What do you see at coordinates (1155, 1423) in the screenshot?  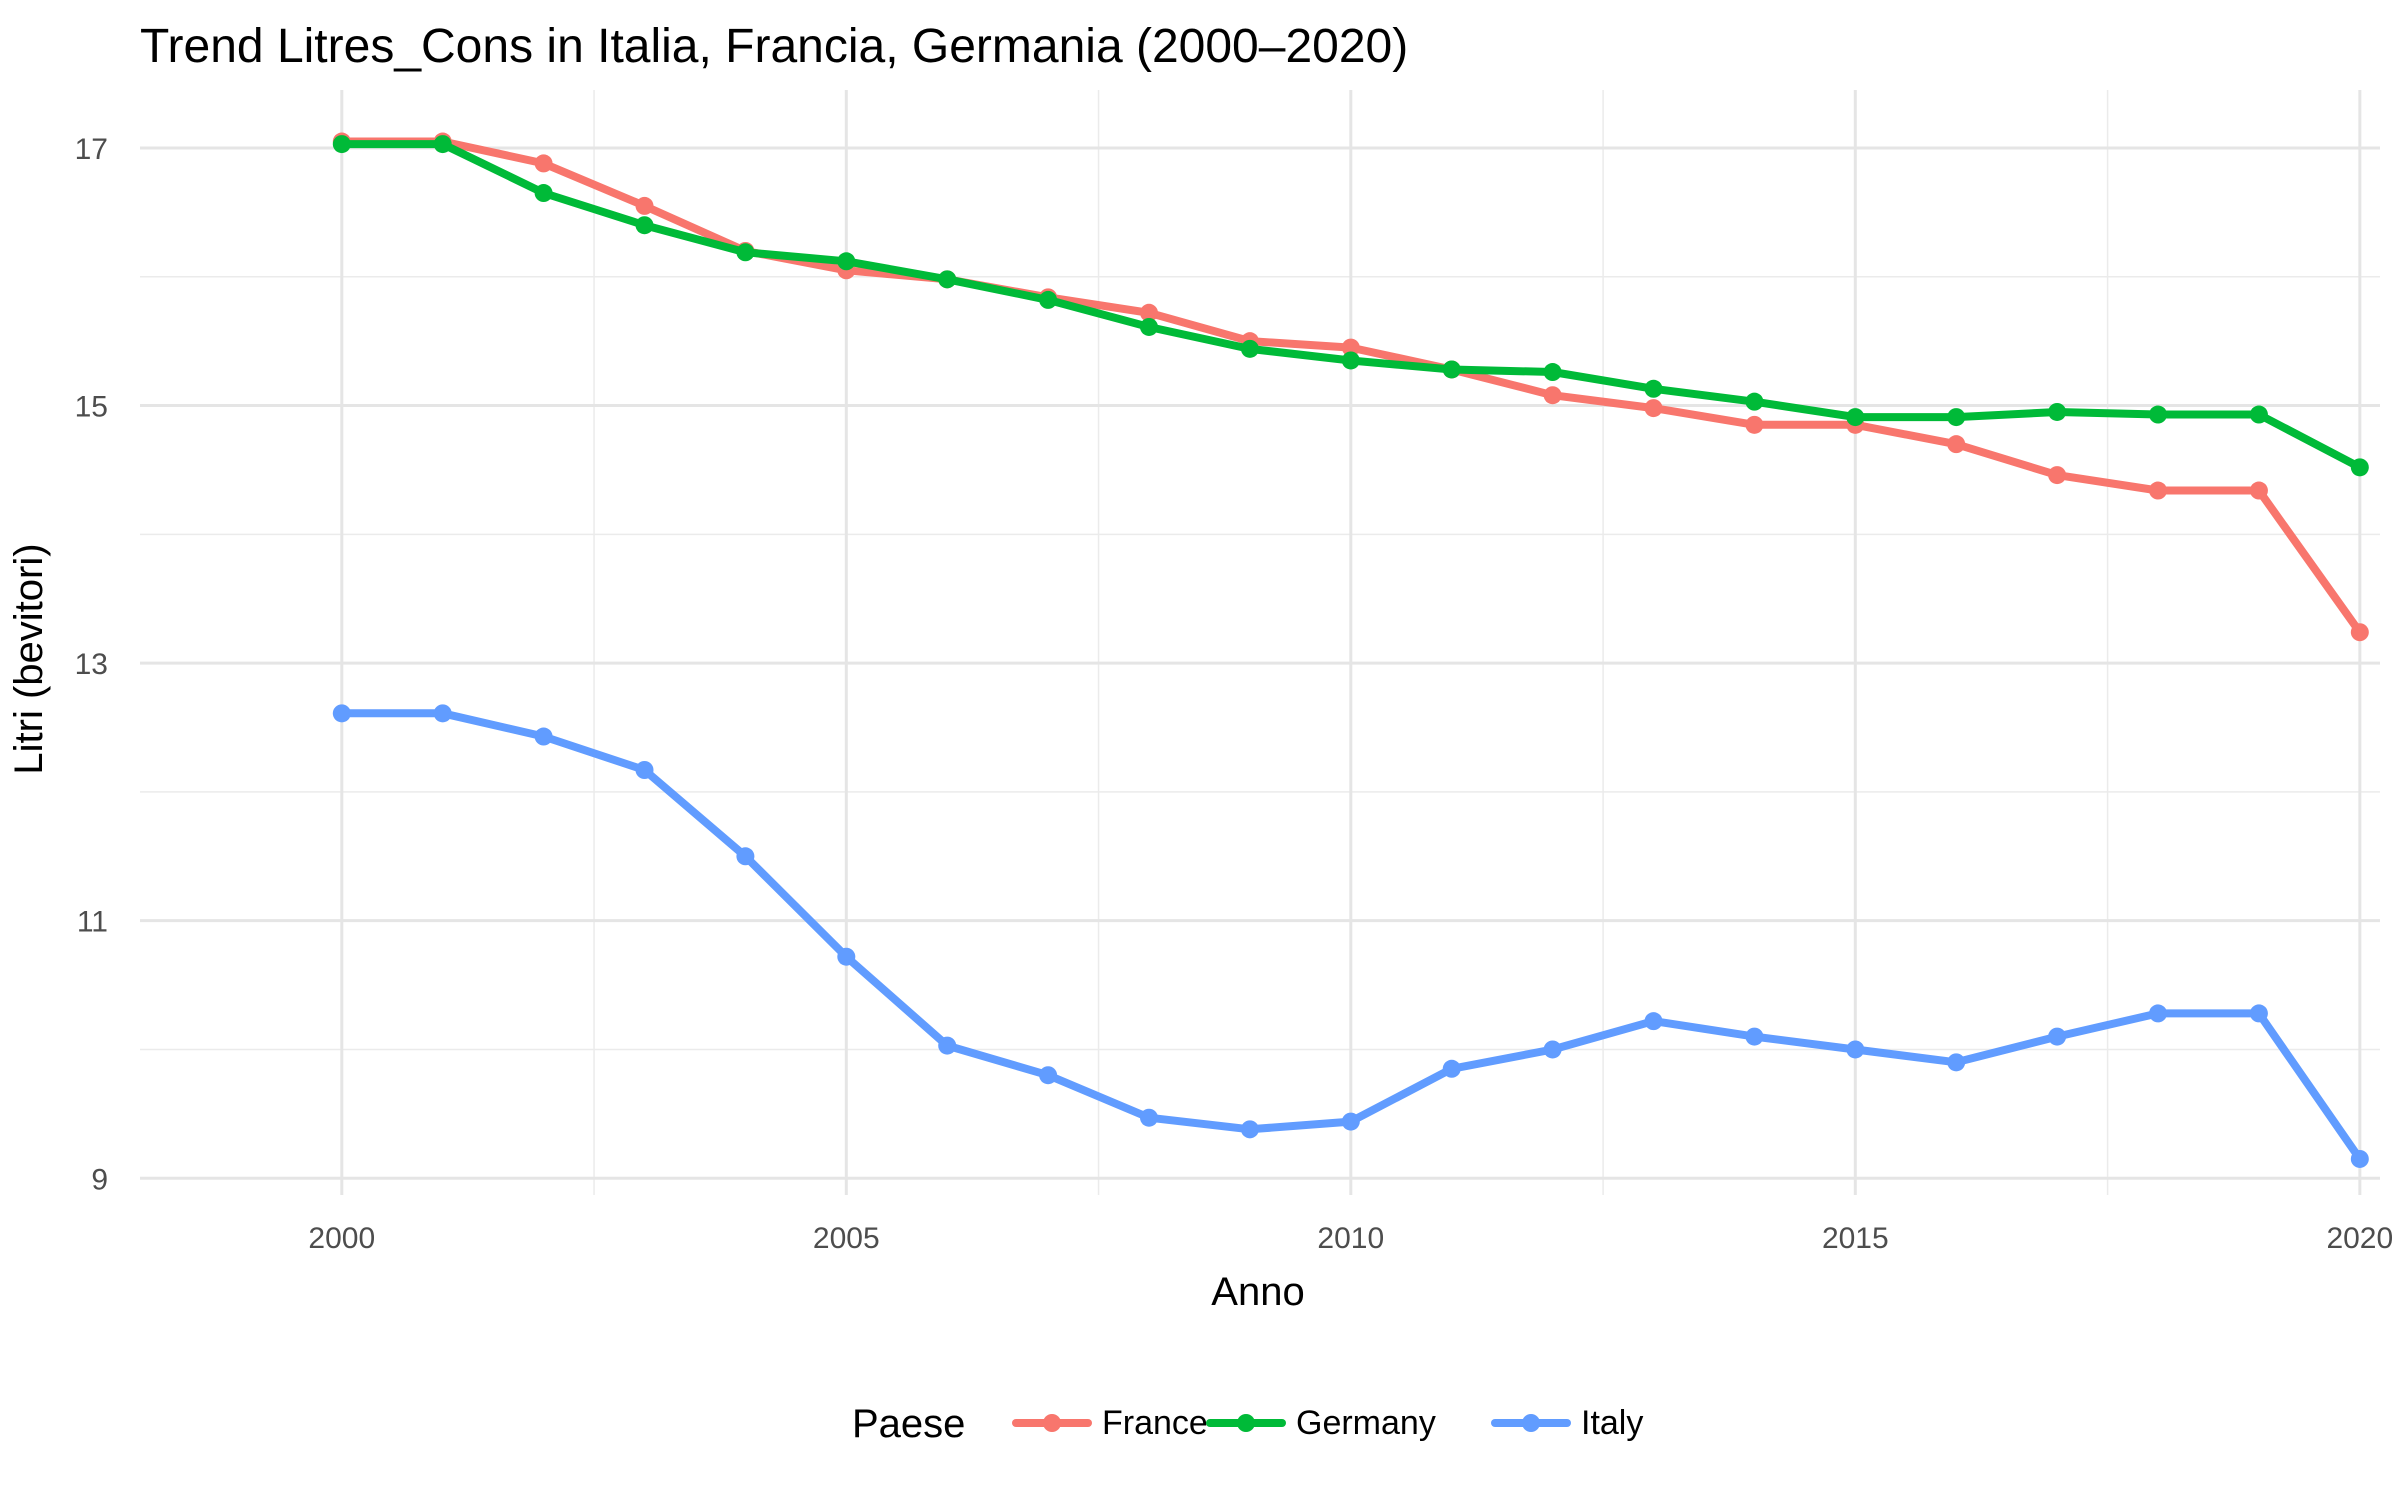 I see `legend-label-france: France` at bounding box center [1155, 1423].